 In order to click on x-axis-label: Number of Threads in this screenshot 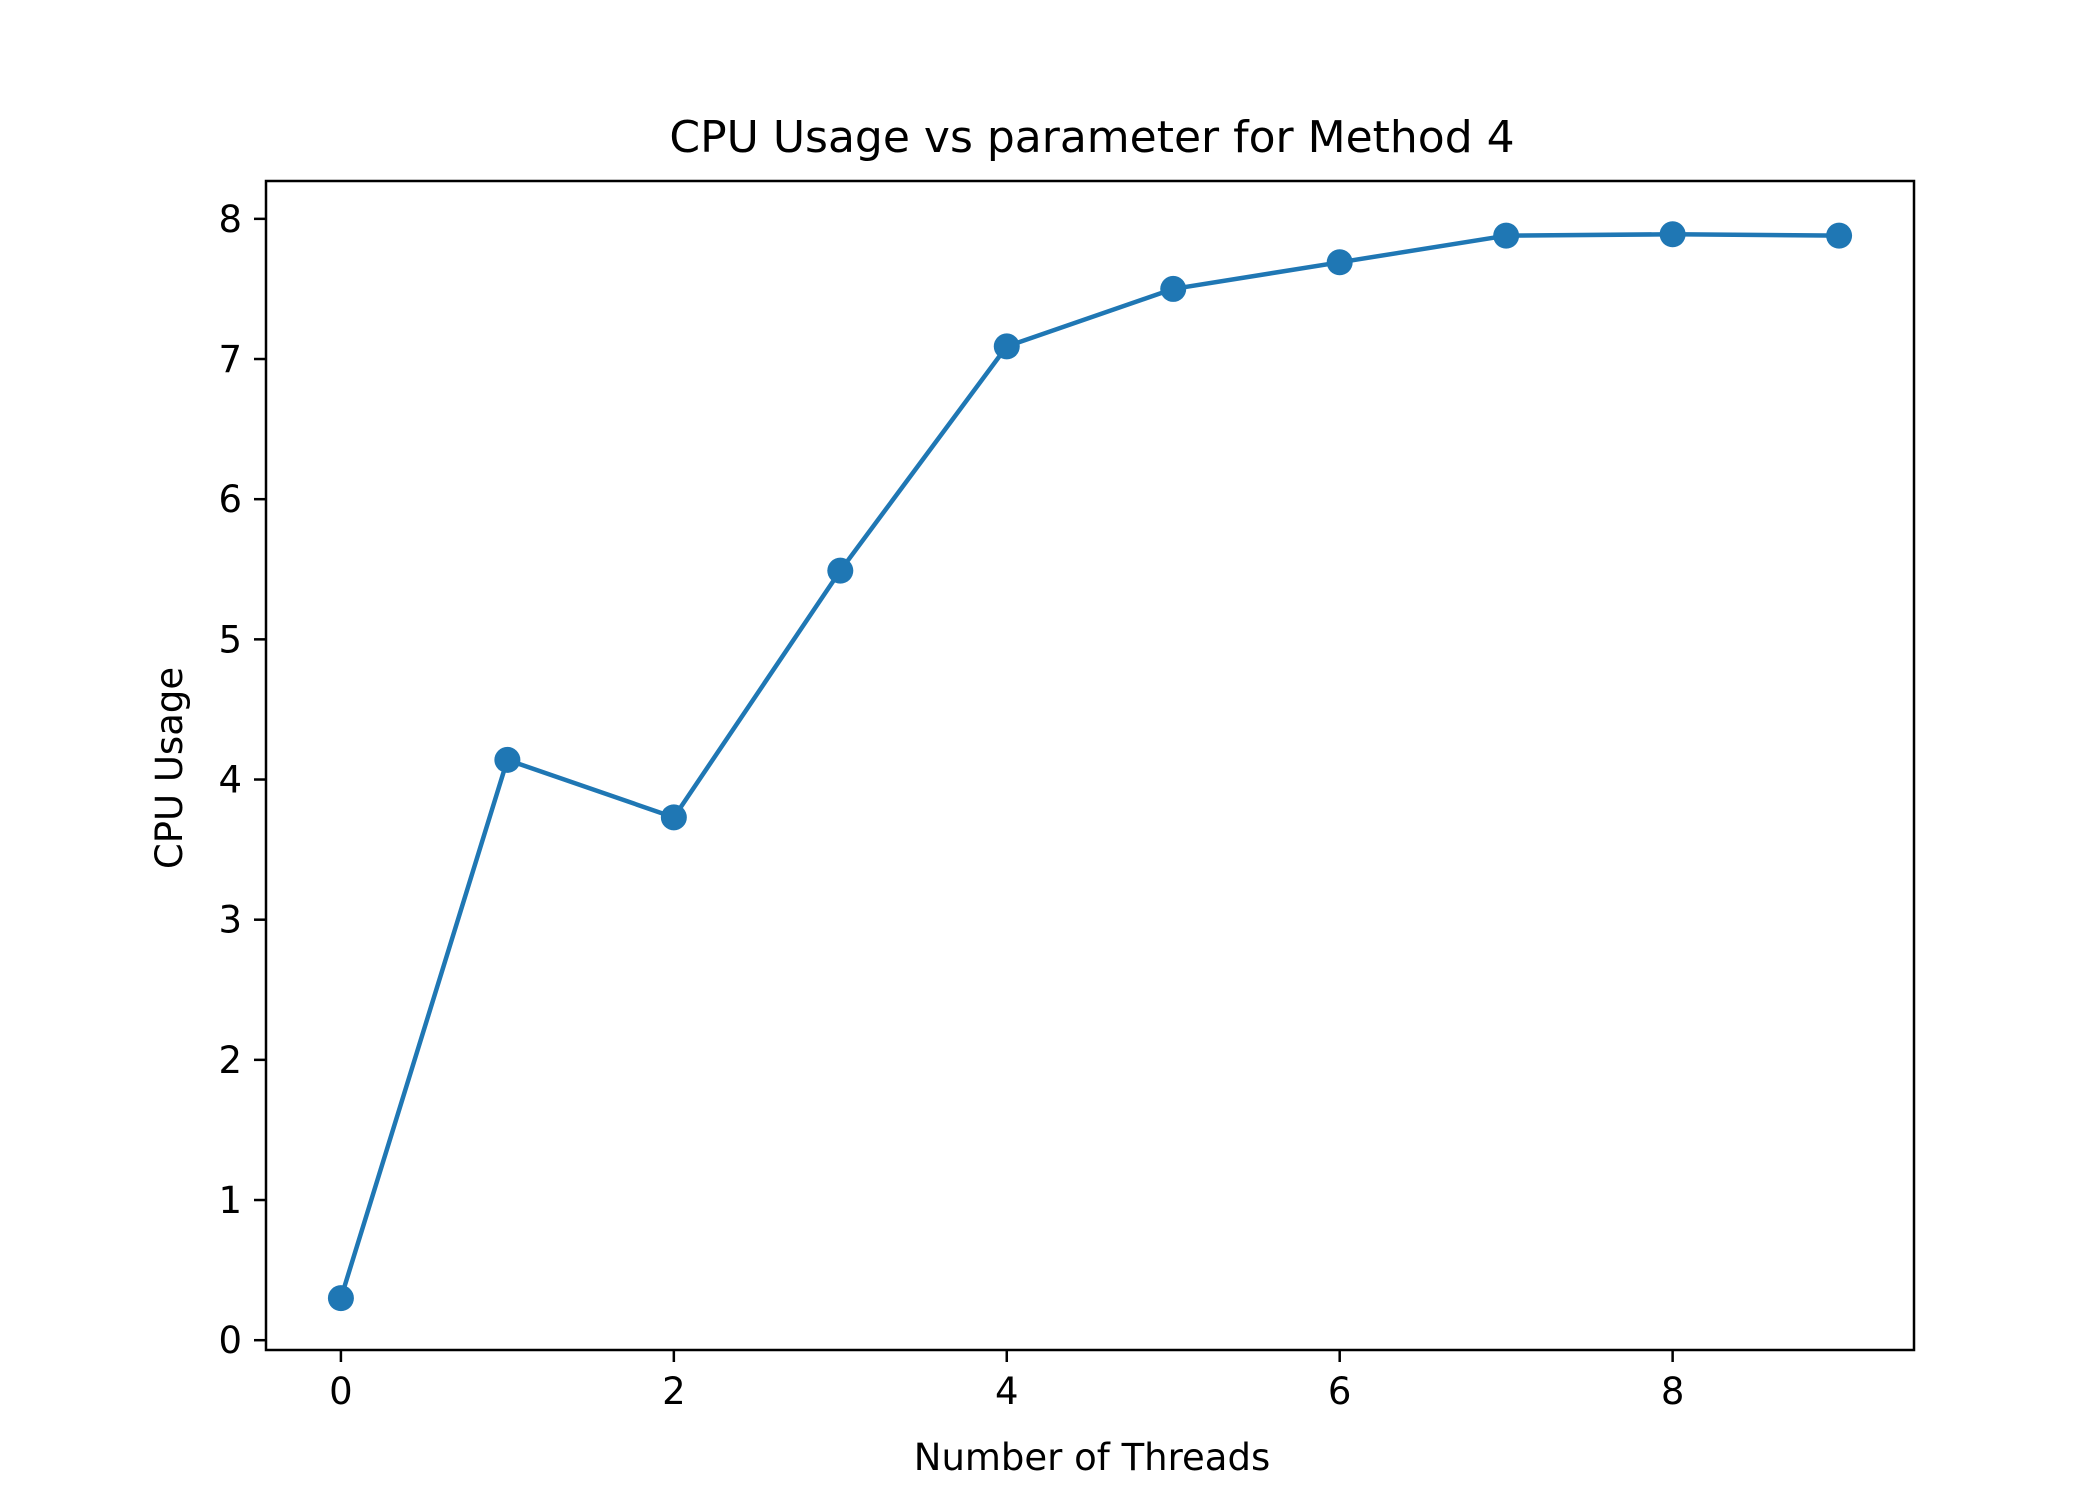, I will do `click(1092, 1457)`.